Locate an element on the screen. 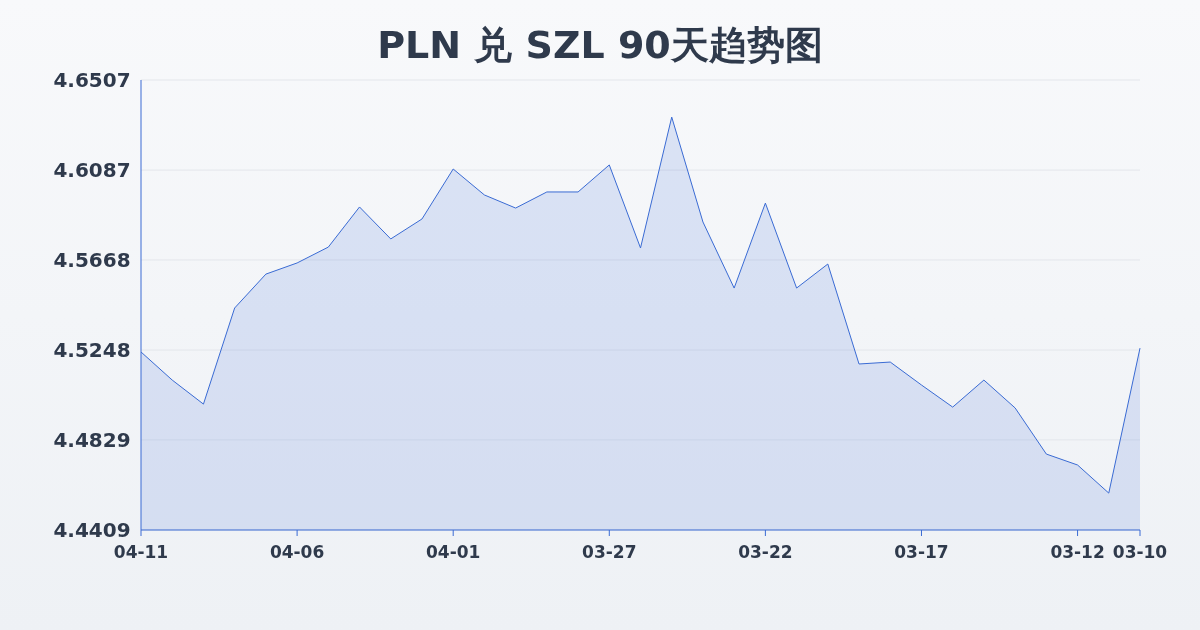 Image resolution: width=1200 pixels, height=630 pixels. chart-title: PLN 兑 SZL 90天趋势图 is located at coordinates (600, 45).